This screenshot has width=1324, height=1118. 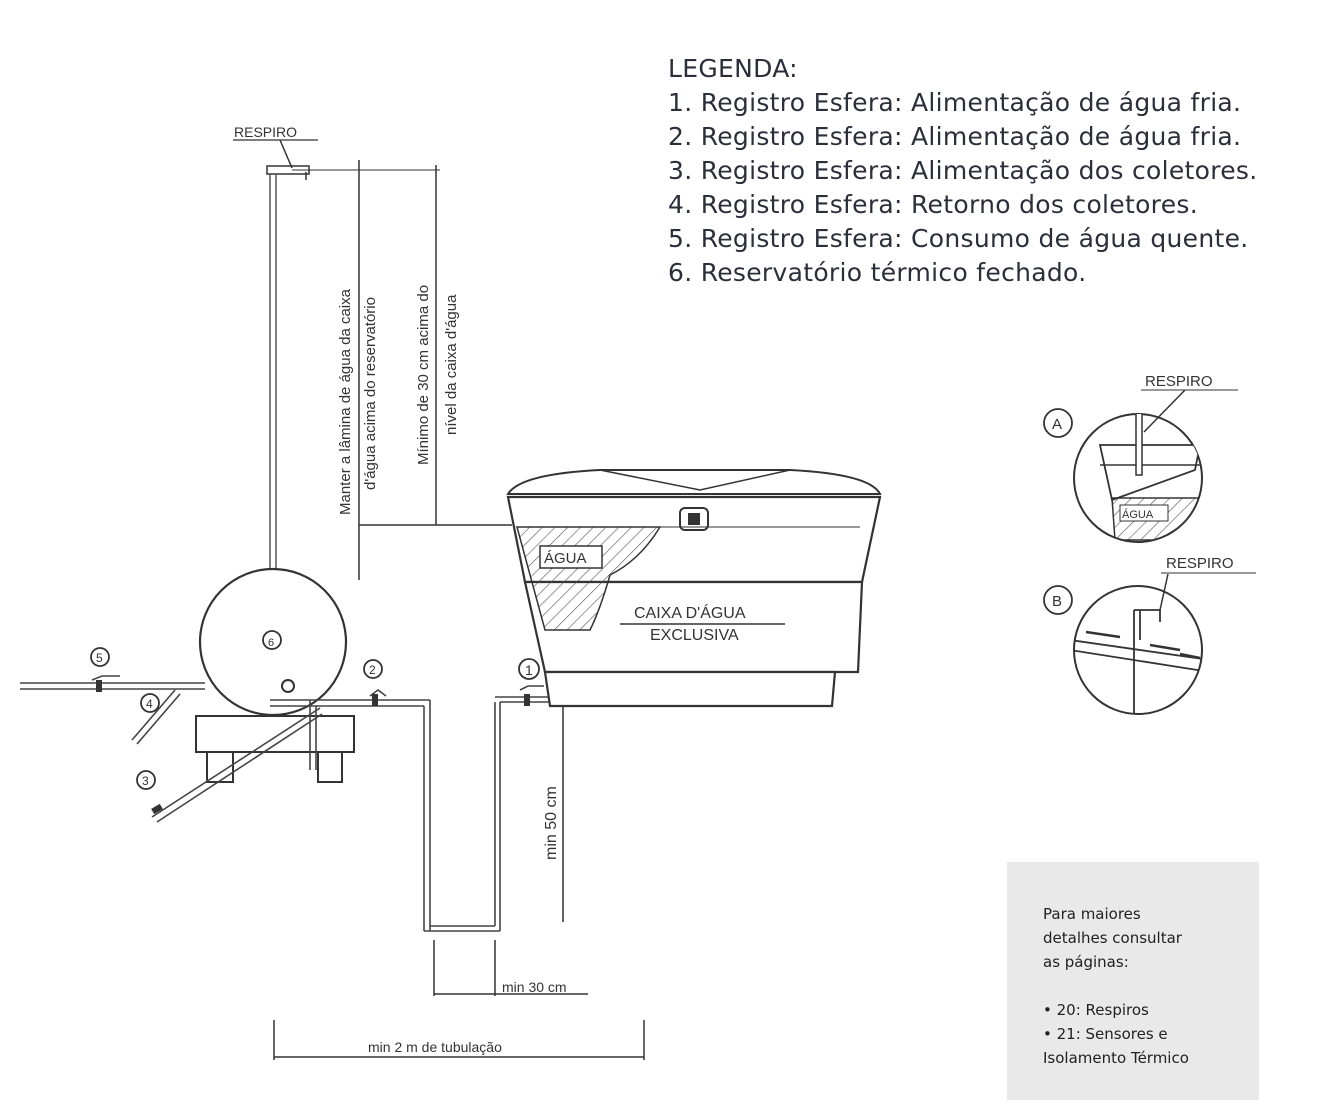 What do you see at coordinates (402, 370) in the screenshot?
I see `dimension-lines` at bounding box center [402, 370].